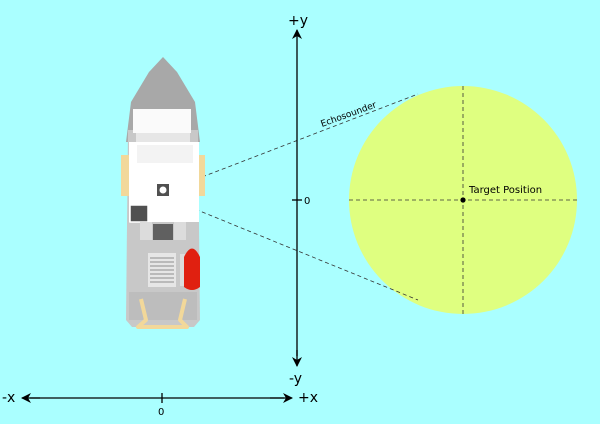 Image resolution: width=600 pixels, height=424 pixels. Describe the element at coordinates (290, 143) in the screenshot. I see `beam-line-upper` at that location.